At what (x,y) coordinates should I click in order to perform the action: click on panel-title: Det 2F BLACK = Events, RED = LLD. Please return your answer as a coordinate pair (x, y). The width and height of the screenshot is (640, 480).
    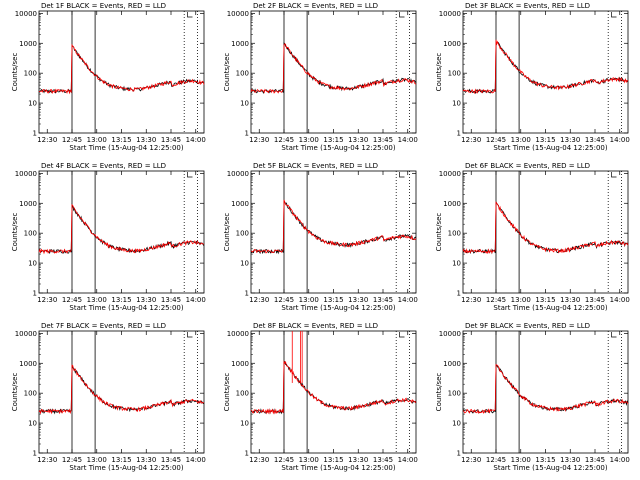
    Looking at the image, I should click on (315, 6).